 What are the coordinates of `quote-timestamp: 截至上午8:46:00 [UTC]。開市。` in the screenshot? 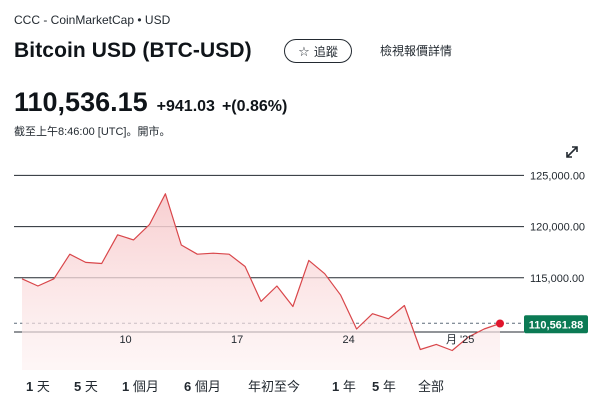 It's located at (92, 132).